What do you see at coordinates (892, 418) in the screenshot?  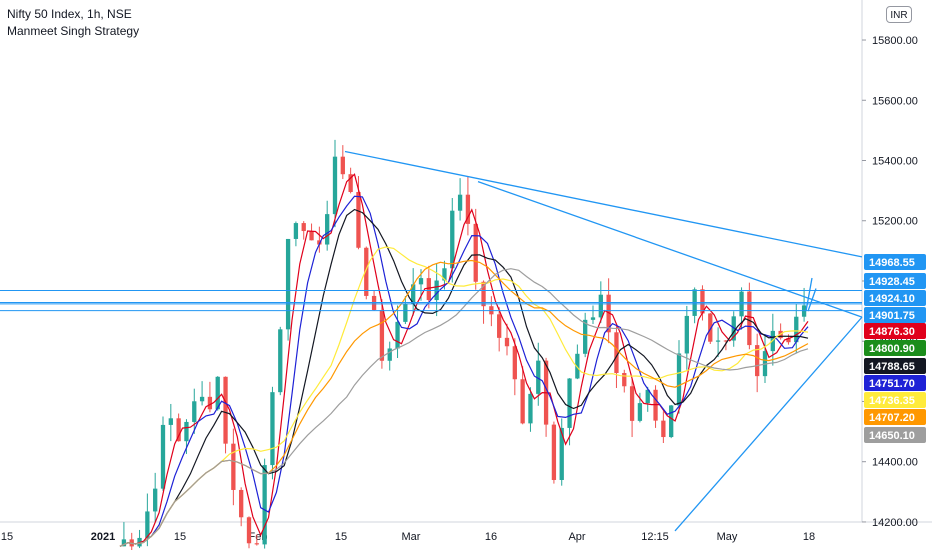 I see `price-tag-label: 14707.20` at bounding box center [892, 418].